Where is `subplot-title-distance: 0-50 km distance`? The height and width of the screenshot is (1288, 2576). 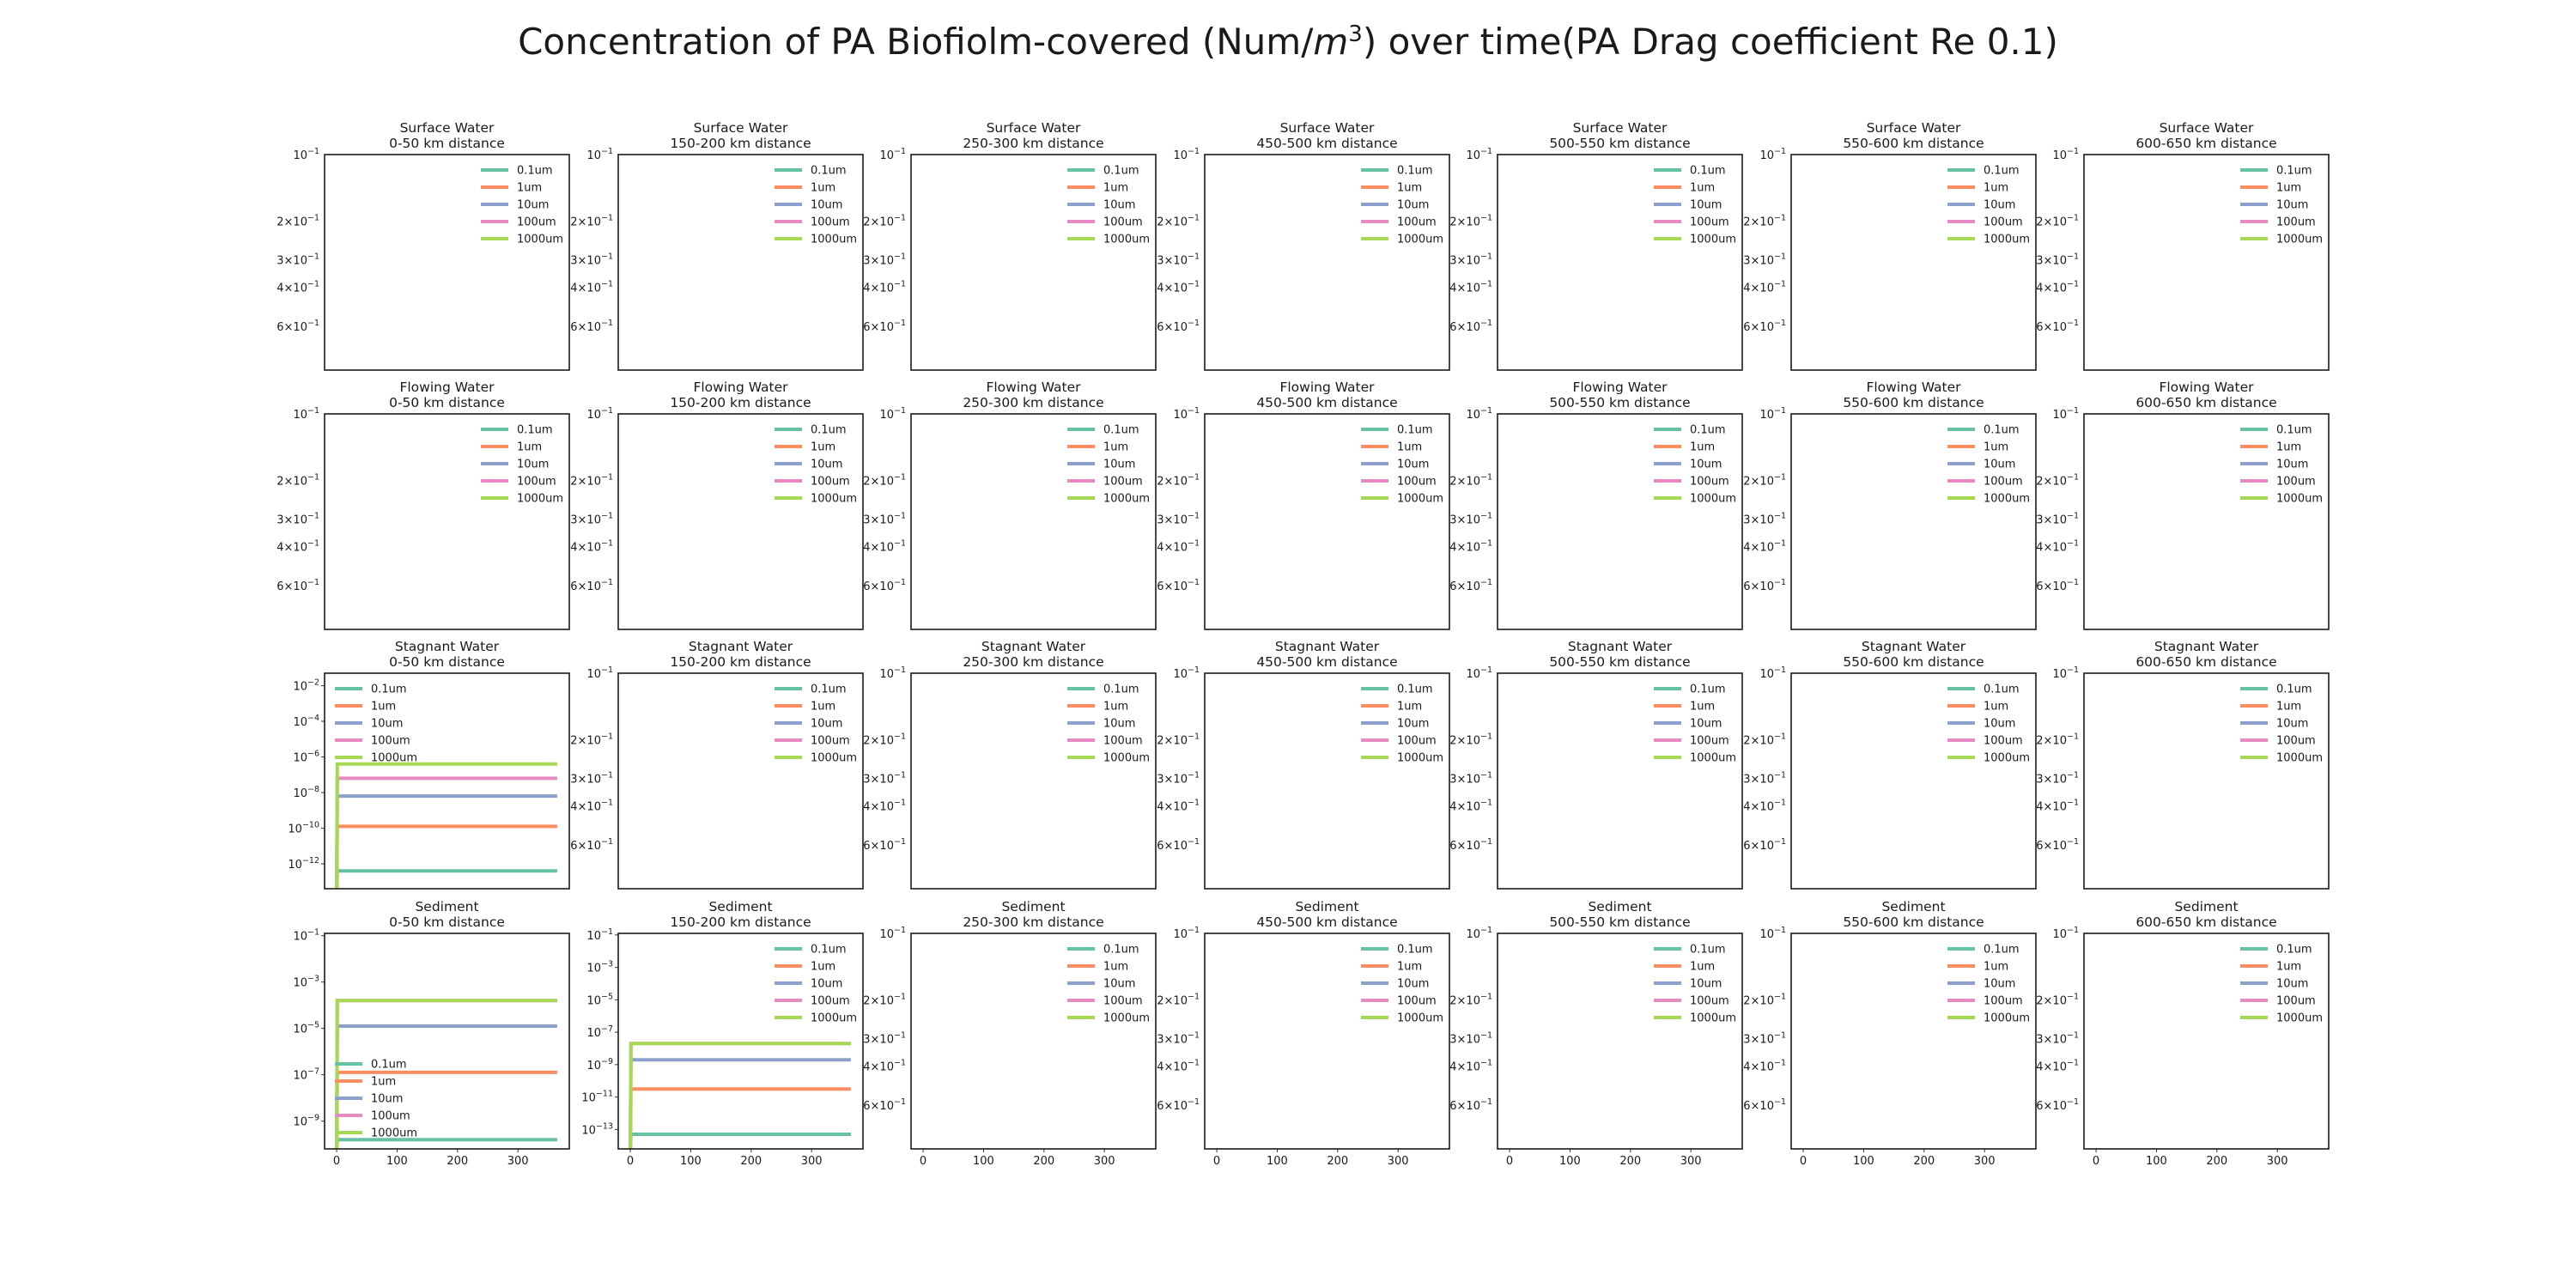 subplot-title-distance: 0-50 km distance is located at coordinates (447, 922).